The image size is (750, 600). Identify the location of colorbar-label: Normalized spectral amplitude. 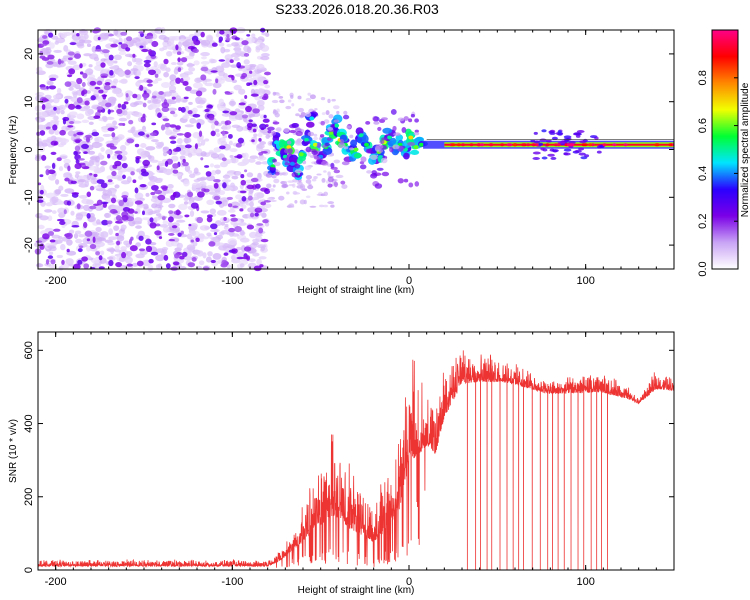
(745, 149).